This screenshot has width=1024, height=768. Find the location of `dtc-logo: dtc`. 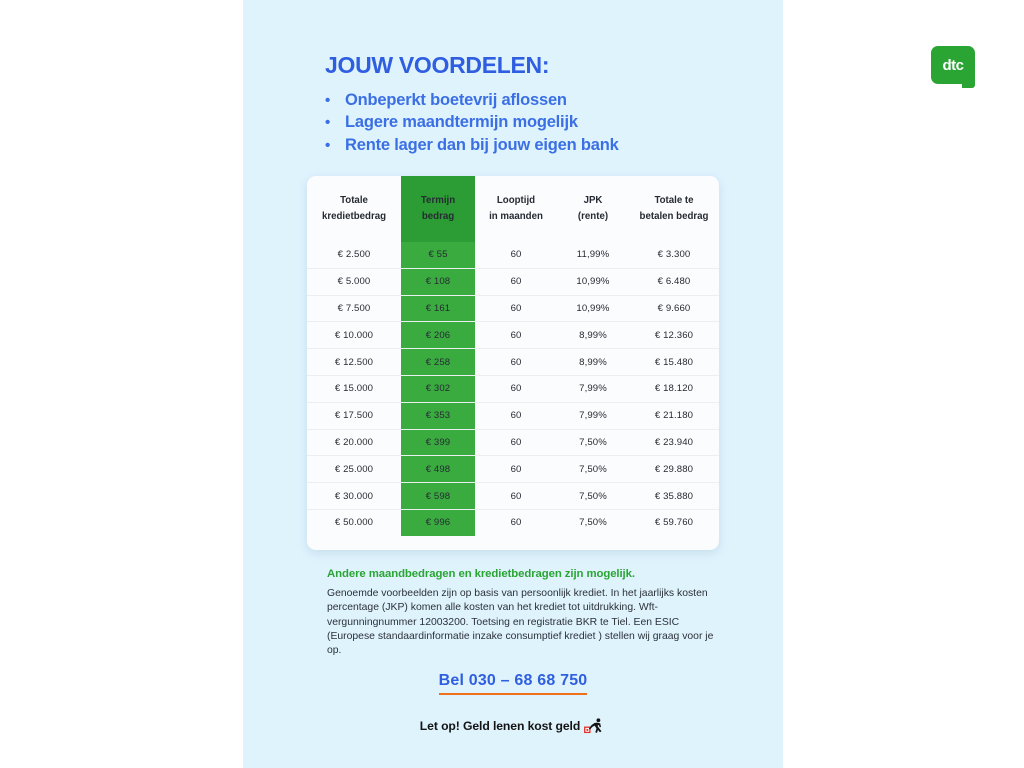

dtc-logo: dtc is located at coordinates (953, 67).